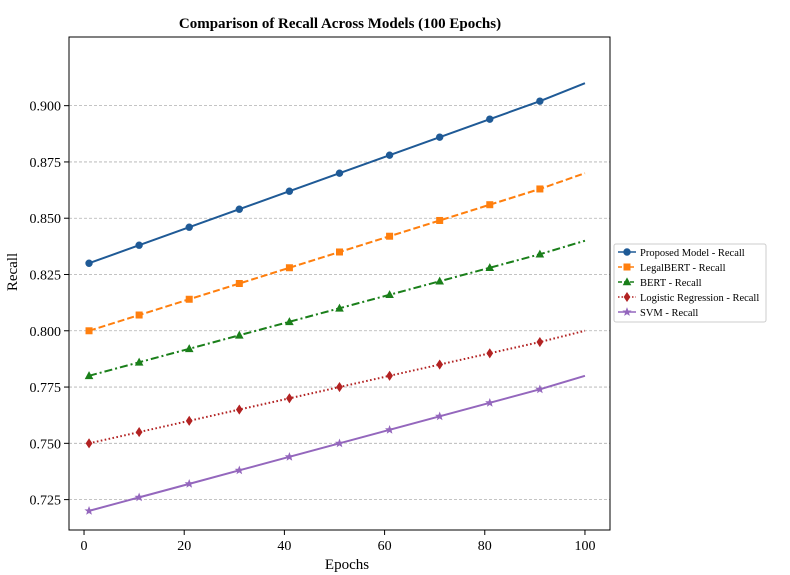 This screenshot has width=790, height=575. What do you see at coordinates (46, 332) in the screenshot?
I see `y-tick-label: 0.800` at bounding box center [46, 332].